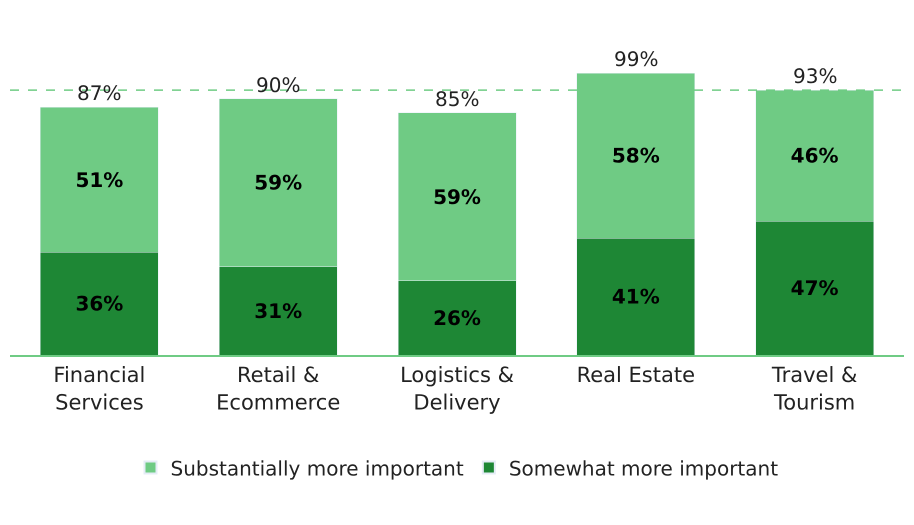 The image size is (914, 525). Describe the element at coordinates (99, 180) in the screenshot. I see `data-label: 51%` at that location.